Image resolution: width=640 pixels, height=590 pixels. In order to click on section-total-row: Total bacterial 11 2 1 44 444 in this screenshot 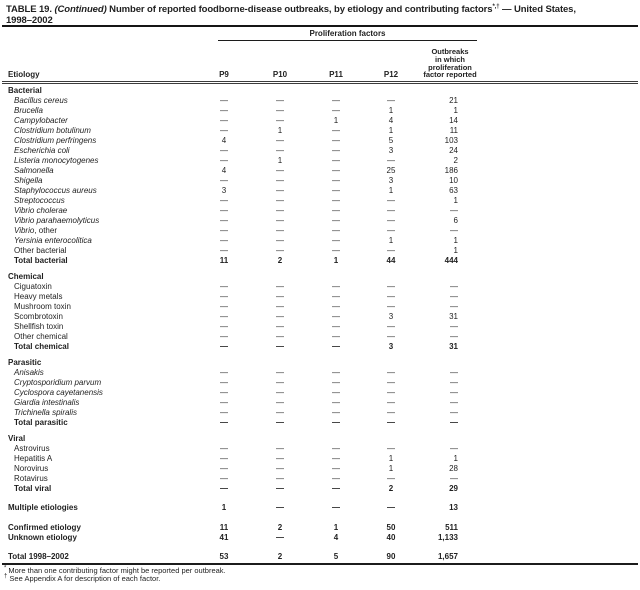, I will do `click(320, 261)`.